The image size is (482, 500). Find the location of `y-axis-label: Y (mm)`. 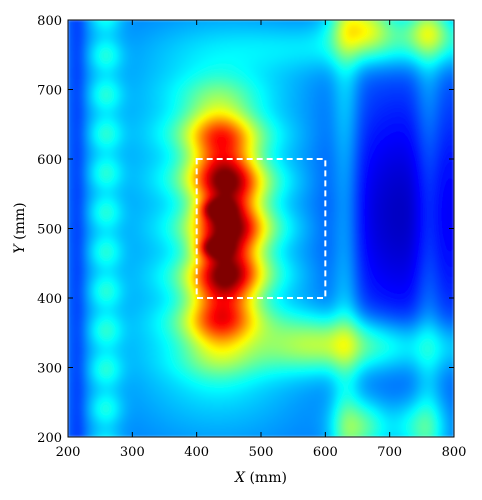

y-axis-label: Y (mm) is located at coordinates (20, 227).